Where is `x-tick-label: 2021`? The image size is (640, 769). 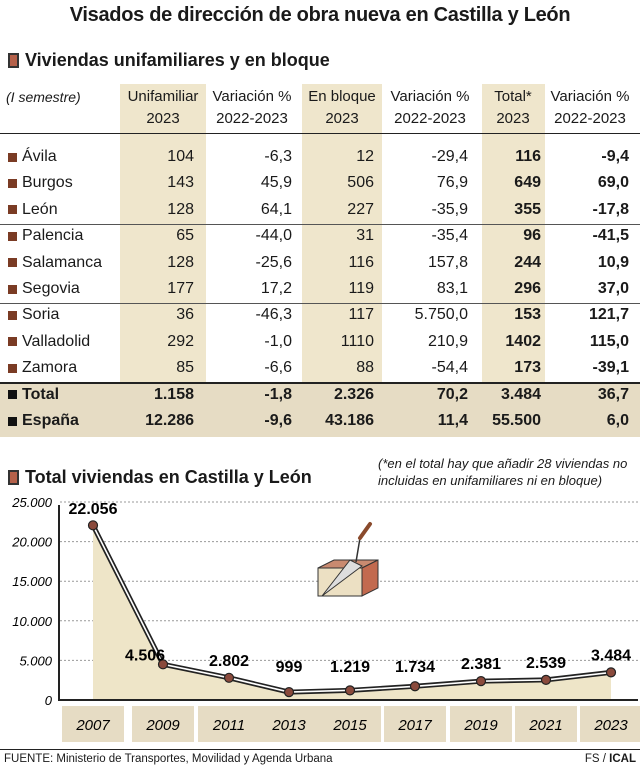
x-tick-label: 2021 is located at coordinates (545, 725).